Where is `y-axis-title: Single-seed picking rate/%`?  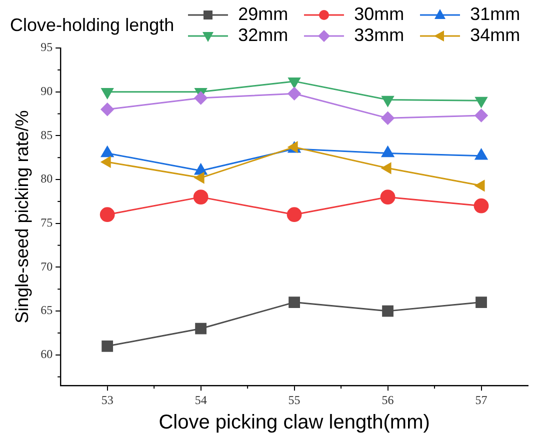 y-axis-title: Single-seed picking rate/% is located at coordinates (22, 217).